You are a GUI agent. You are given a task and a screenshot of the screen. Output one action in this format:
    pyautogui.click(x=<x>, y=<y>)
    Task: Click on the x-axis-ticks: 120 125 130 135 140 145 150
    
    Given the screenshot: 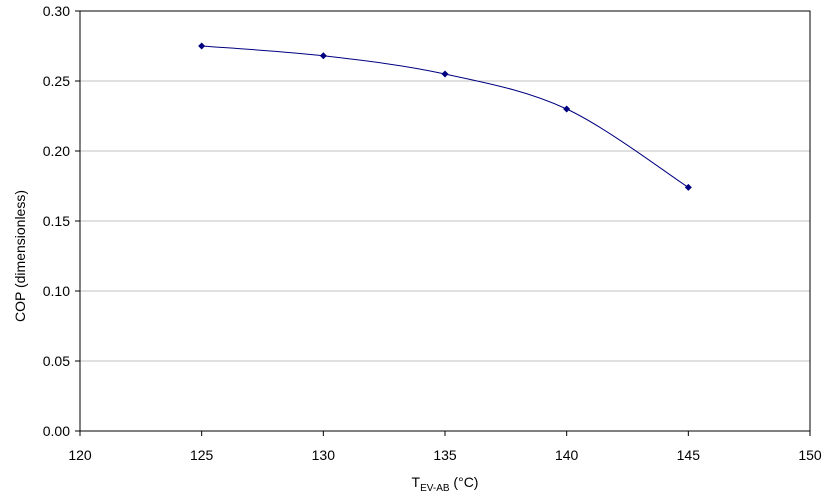 What is the action you would take?
    pyautogui.click(x=445, y=447)
    